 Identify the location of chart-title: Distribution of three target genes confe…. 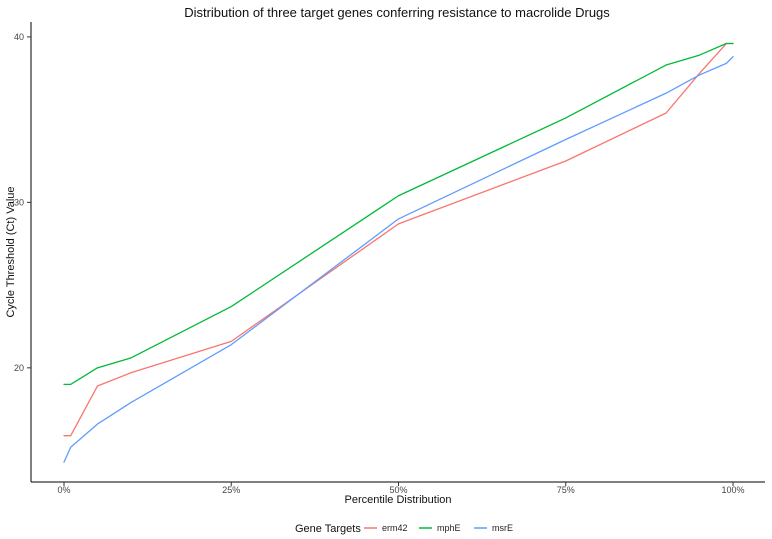
(397, 12).